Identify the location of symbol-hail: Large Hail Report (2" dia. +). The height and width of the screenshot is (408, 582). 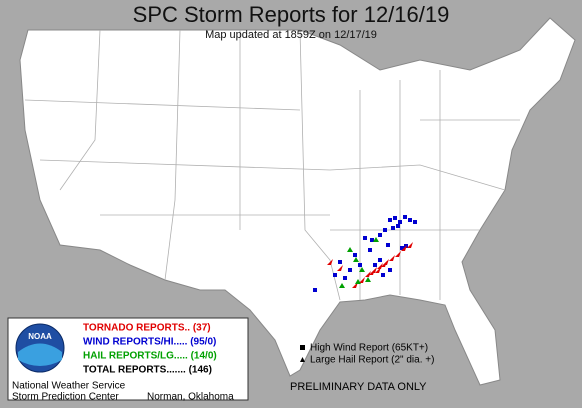
(372, 360).